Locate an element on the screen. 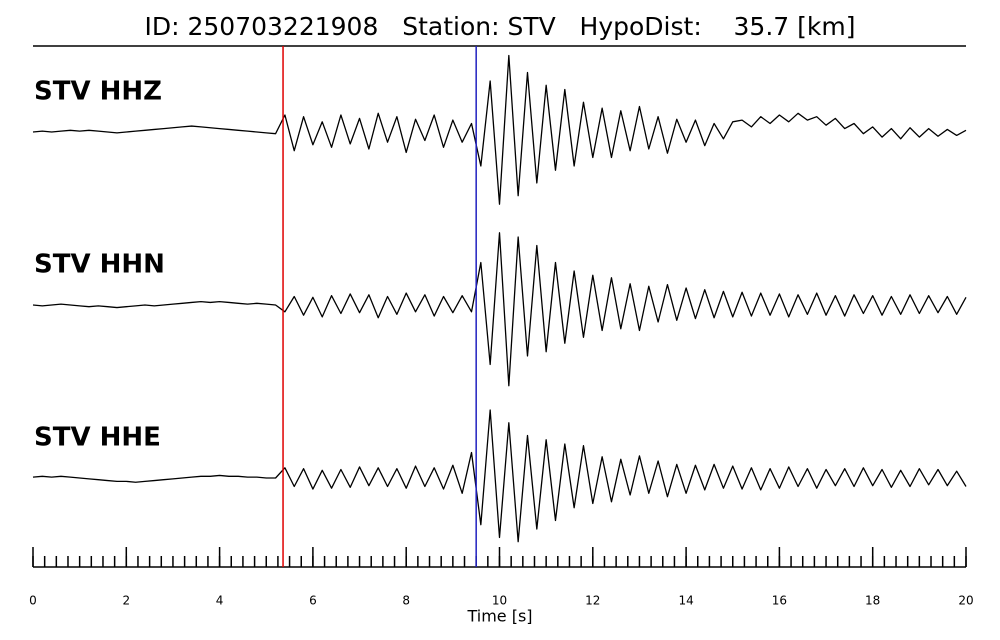 The width and height of the screenshot is (1000, 640). x-tick-label: 16 is located at coordinates (779, 601).